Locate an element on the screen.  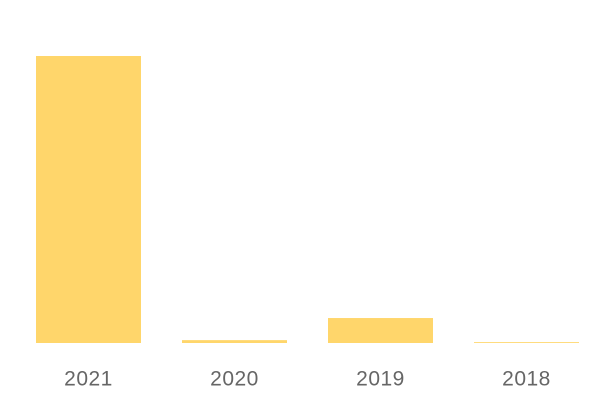
x-tick-label: 2018 is located at coordinates (526, 379).